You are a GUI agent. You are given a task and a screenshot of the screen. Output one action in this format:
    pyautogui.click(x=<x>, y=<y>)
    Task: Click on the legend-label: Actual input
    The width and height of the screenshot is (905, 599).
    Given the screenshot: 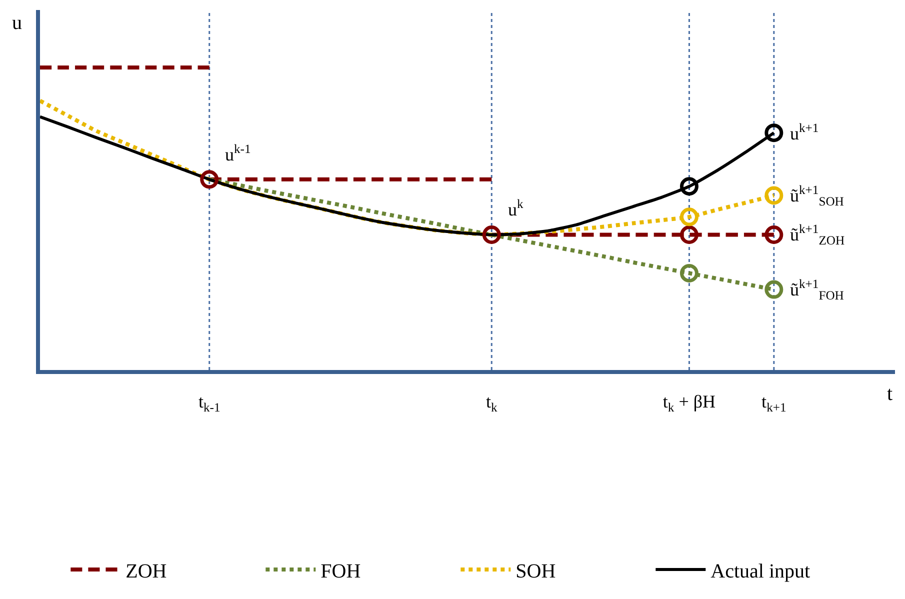 What is the action you would take?
    pyautogui.click(x=760, y=571)
    